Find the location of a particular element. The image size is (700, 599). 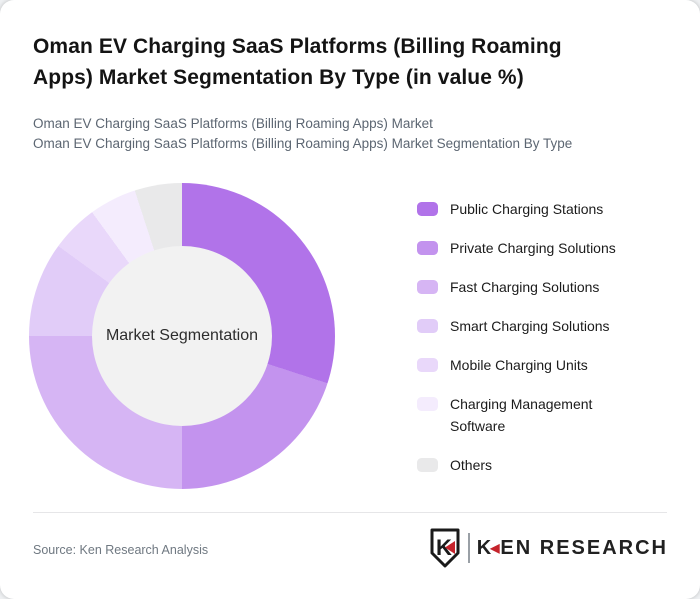

legend-item: Others is located at coordinates (533, 465).